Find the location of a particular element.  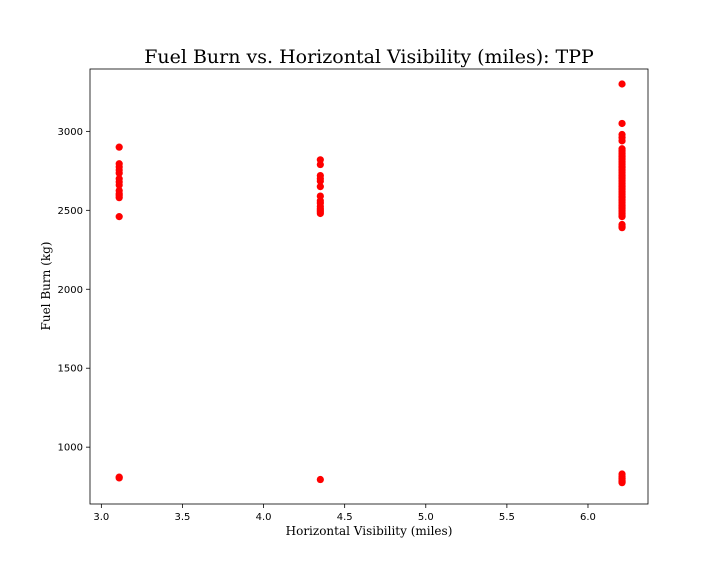

x-tick-label: 4.0 is located at coordinates (264, 517).